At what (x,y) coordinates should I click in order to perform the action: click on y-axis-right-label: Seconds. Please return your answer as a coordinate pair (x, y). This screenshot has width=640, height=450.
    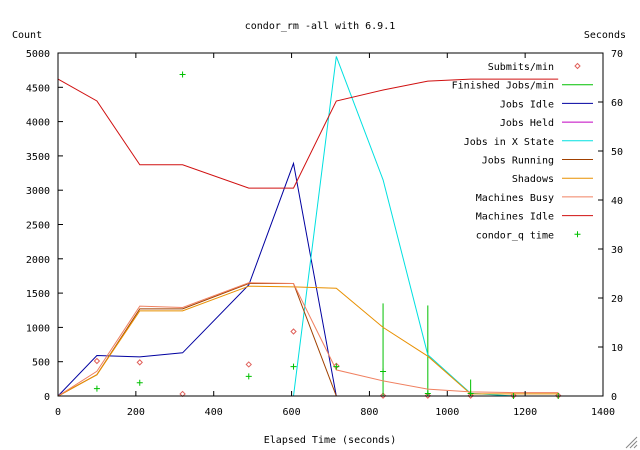
    Looking at the image, I should click on (605, 35).